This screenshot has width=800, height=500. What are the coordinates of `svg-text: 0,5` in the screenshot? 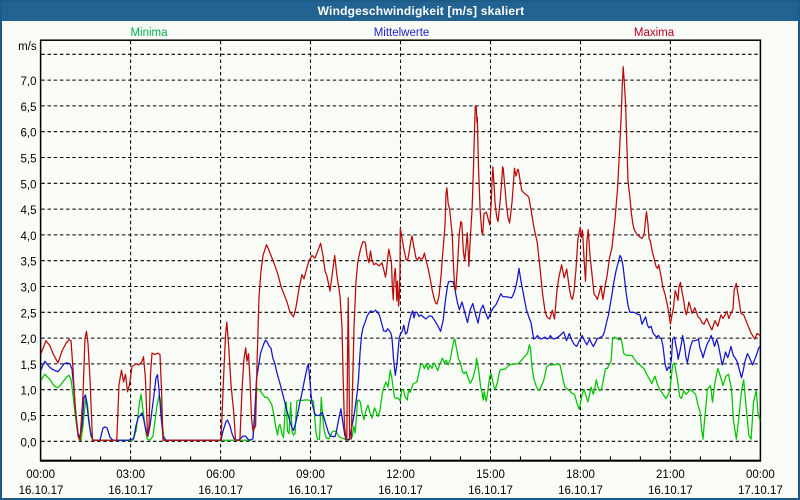 It's located at (29, 418).